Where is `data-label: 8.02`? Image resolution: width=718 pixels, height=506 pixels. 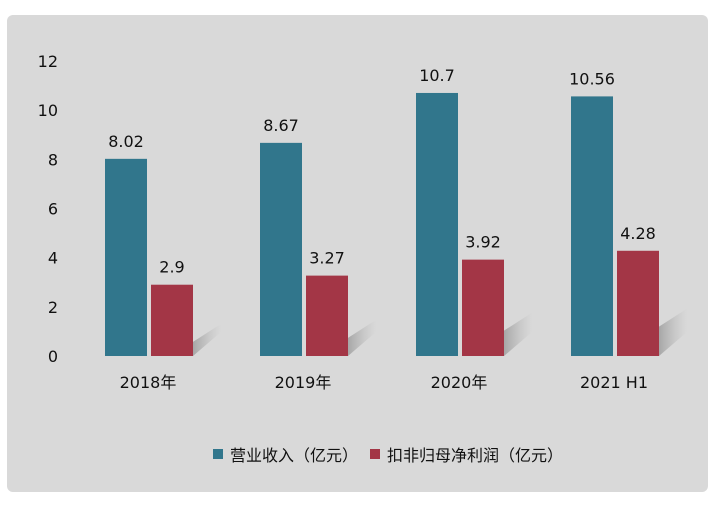 data-label: 8.02 is located at coordinates (126, 141).